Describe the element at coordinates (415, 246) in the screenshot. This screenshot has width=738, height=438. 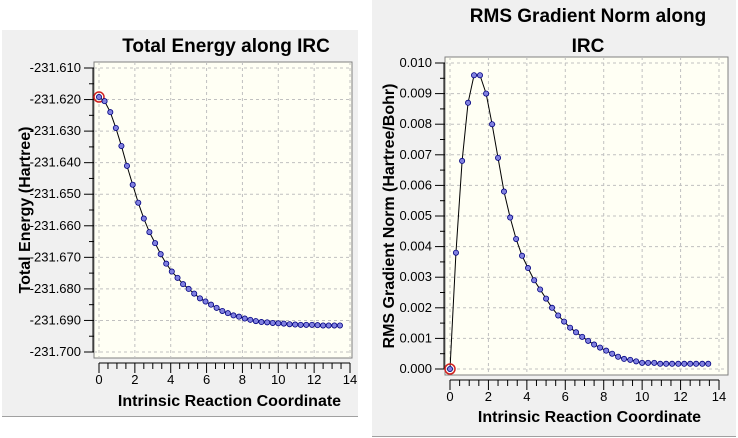
I see `y-tick-label: 0.004` at that location.